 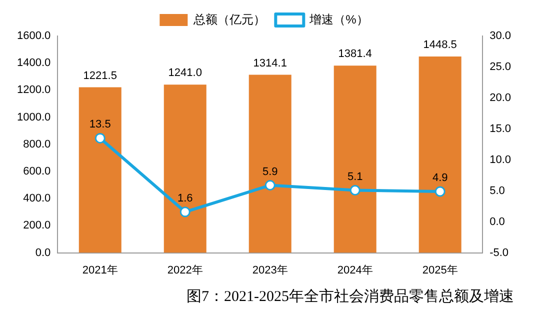 I want to click on data-label: 1221.5, so click(x=100, y=76).